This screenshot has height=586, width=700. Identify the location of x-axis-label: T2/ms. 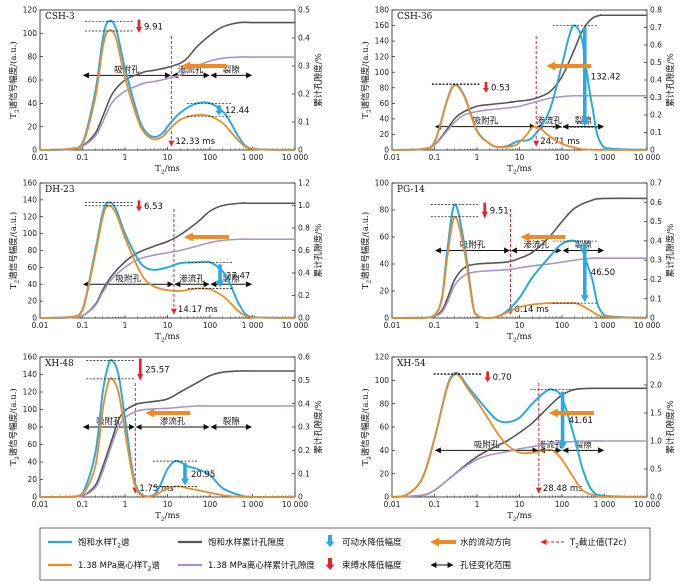
(519, 517).